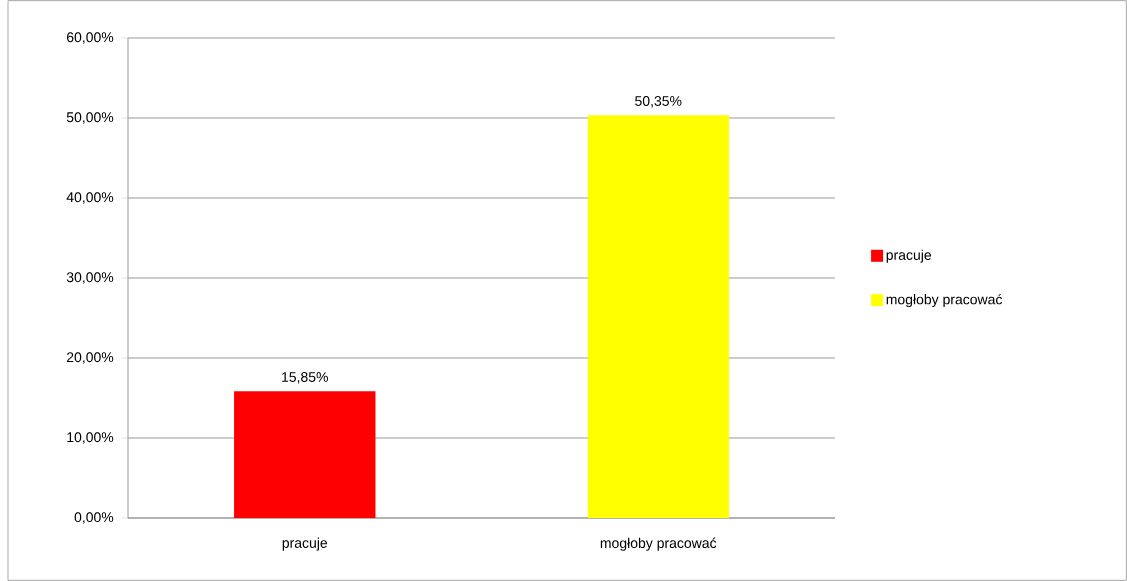  I want to click on y-tick-label: 60,00%, so click(90, 38).